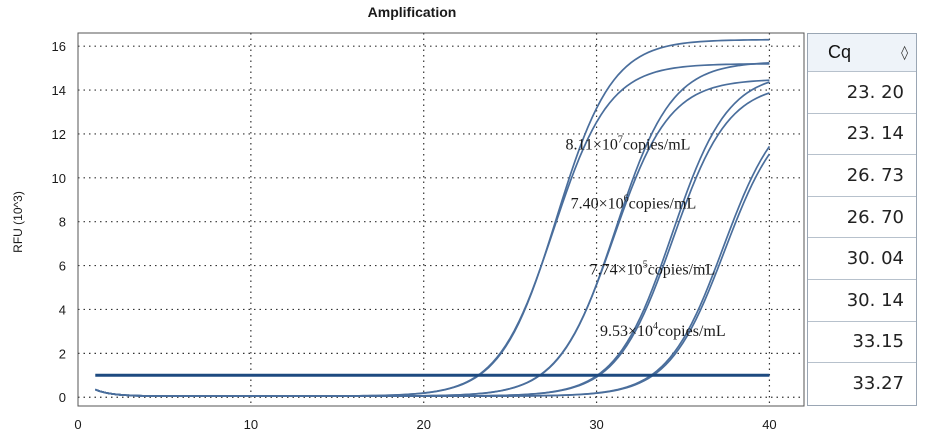  Describe the element at coordinates (62, 266) in the screenshot. I see `y-tick-label: 6` at that location.